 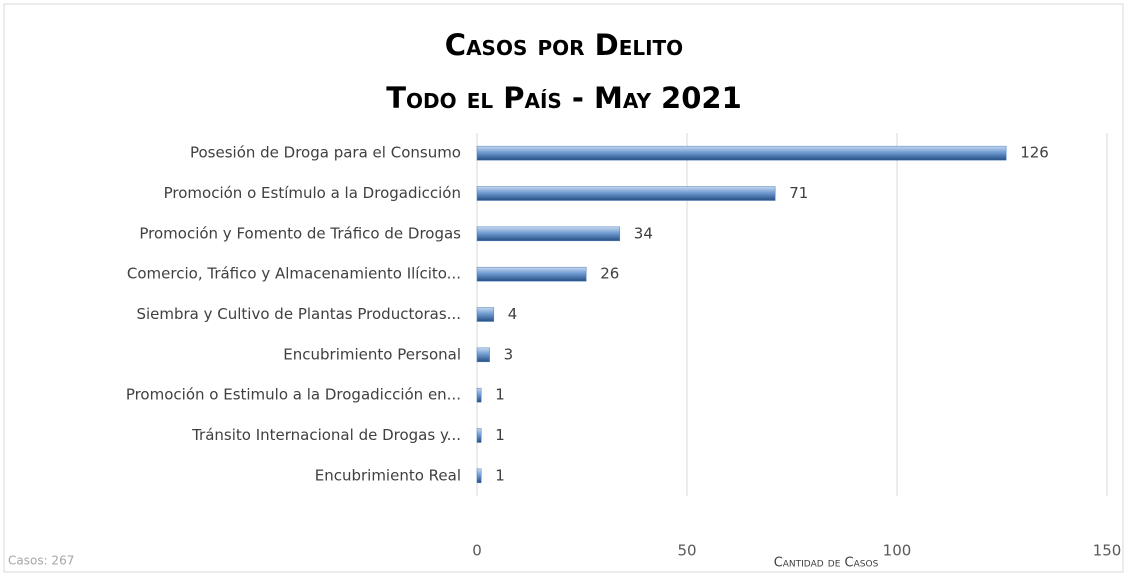 I want to click on y-tick-label: Posesión de Droga para el Consumo, so click(x=325, y=153).